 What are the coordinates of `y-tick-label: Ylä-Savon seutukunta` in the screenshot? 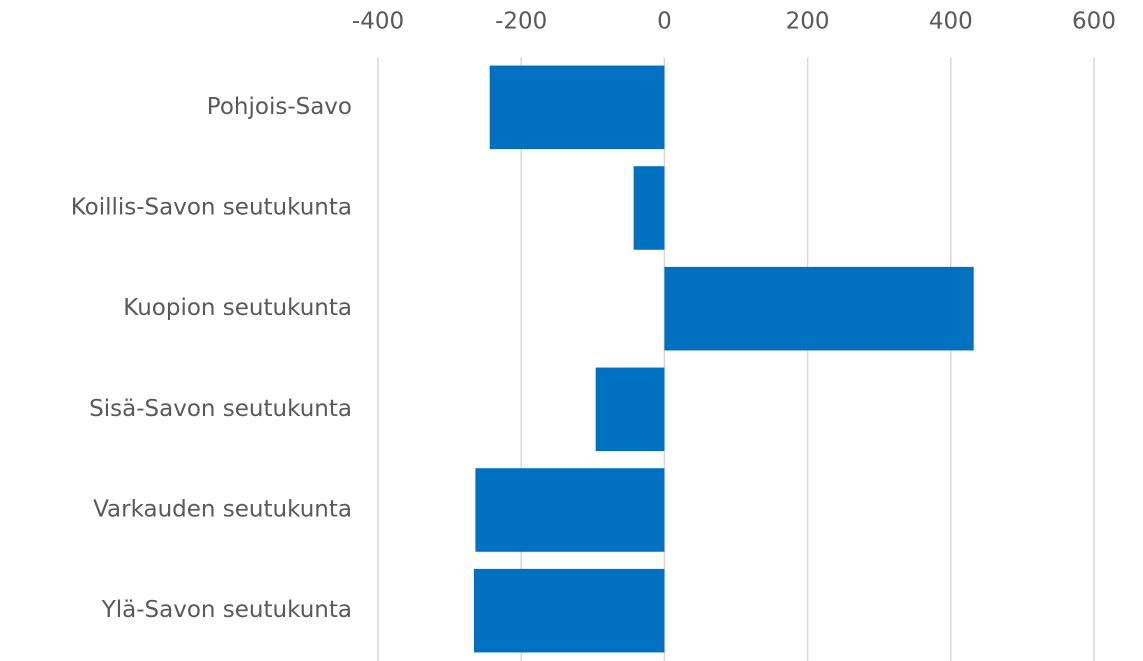 It's located at (226, 610).